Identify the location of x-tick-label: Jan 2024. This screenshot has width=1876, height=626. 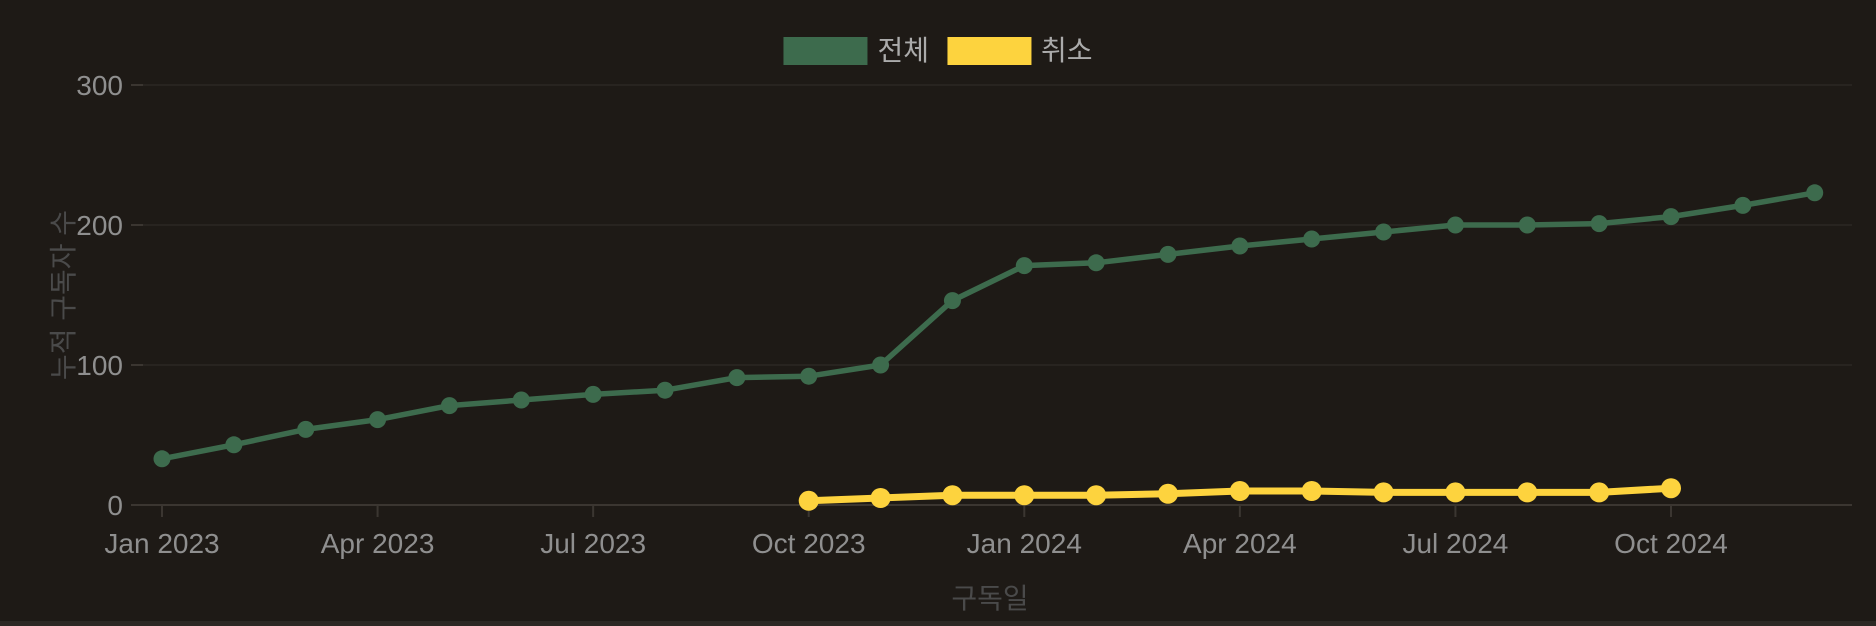
(1024, 543).